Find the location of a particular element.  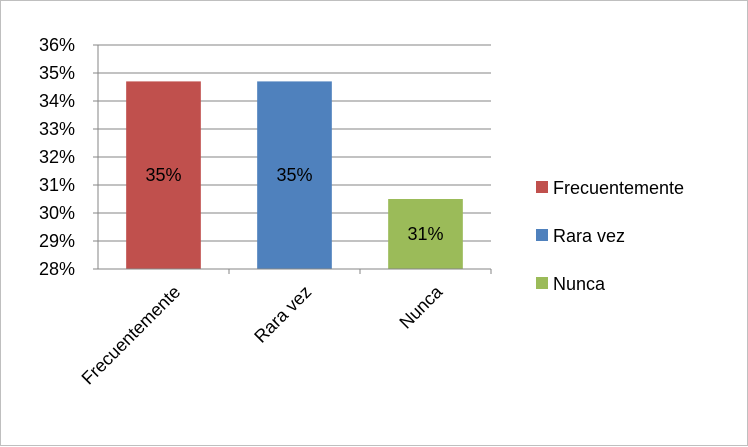

y-tick-label: 35% is located at coordinates (57, 73).